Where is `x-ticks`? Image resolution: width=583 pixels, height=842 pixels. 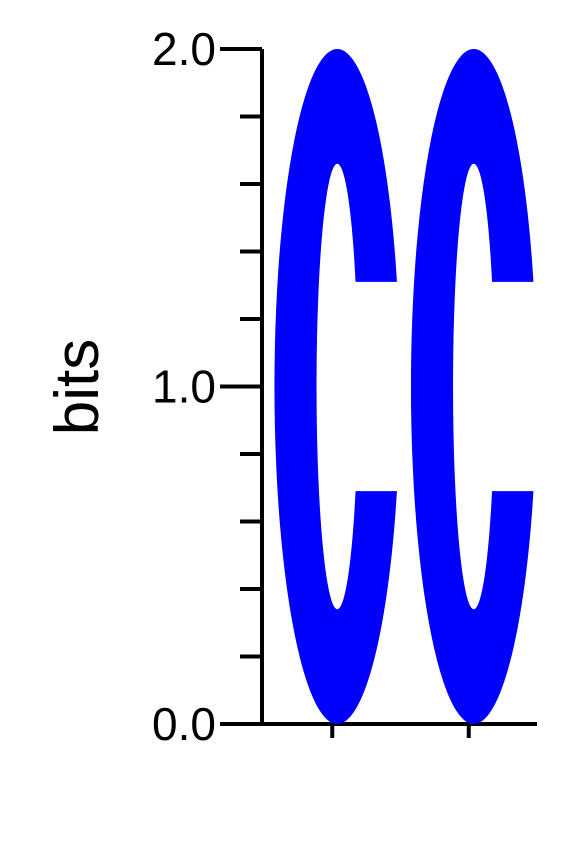
x-ticks is located at coordinates (400, 731).